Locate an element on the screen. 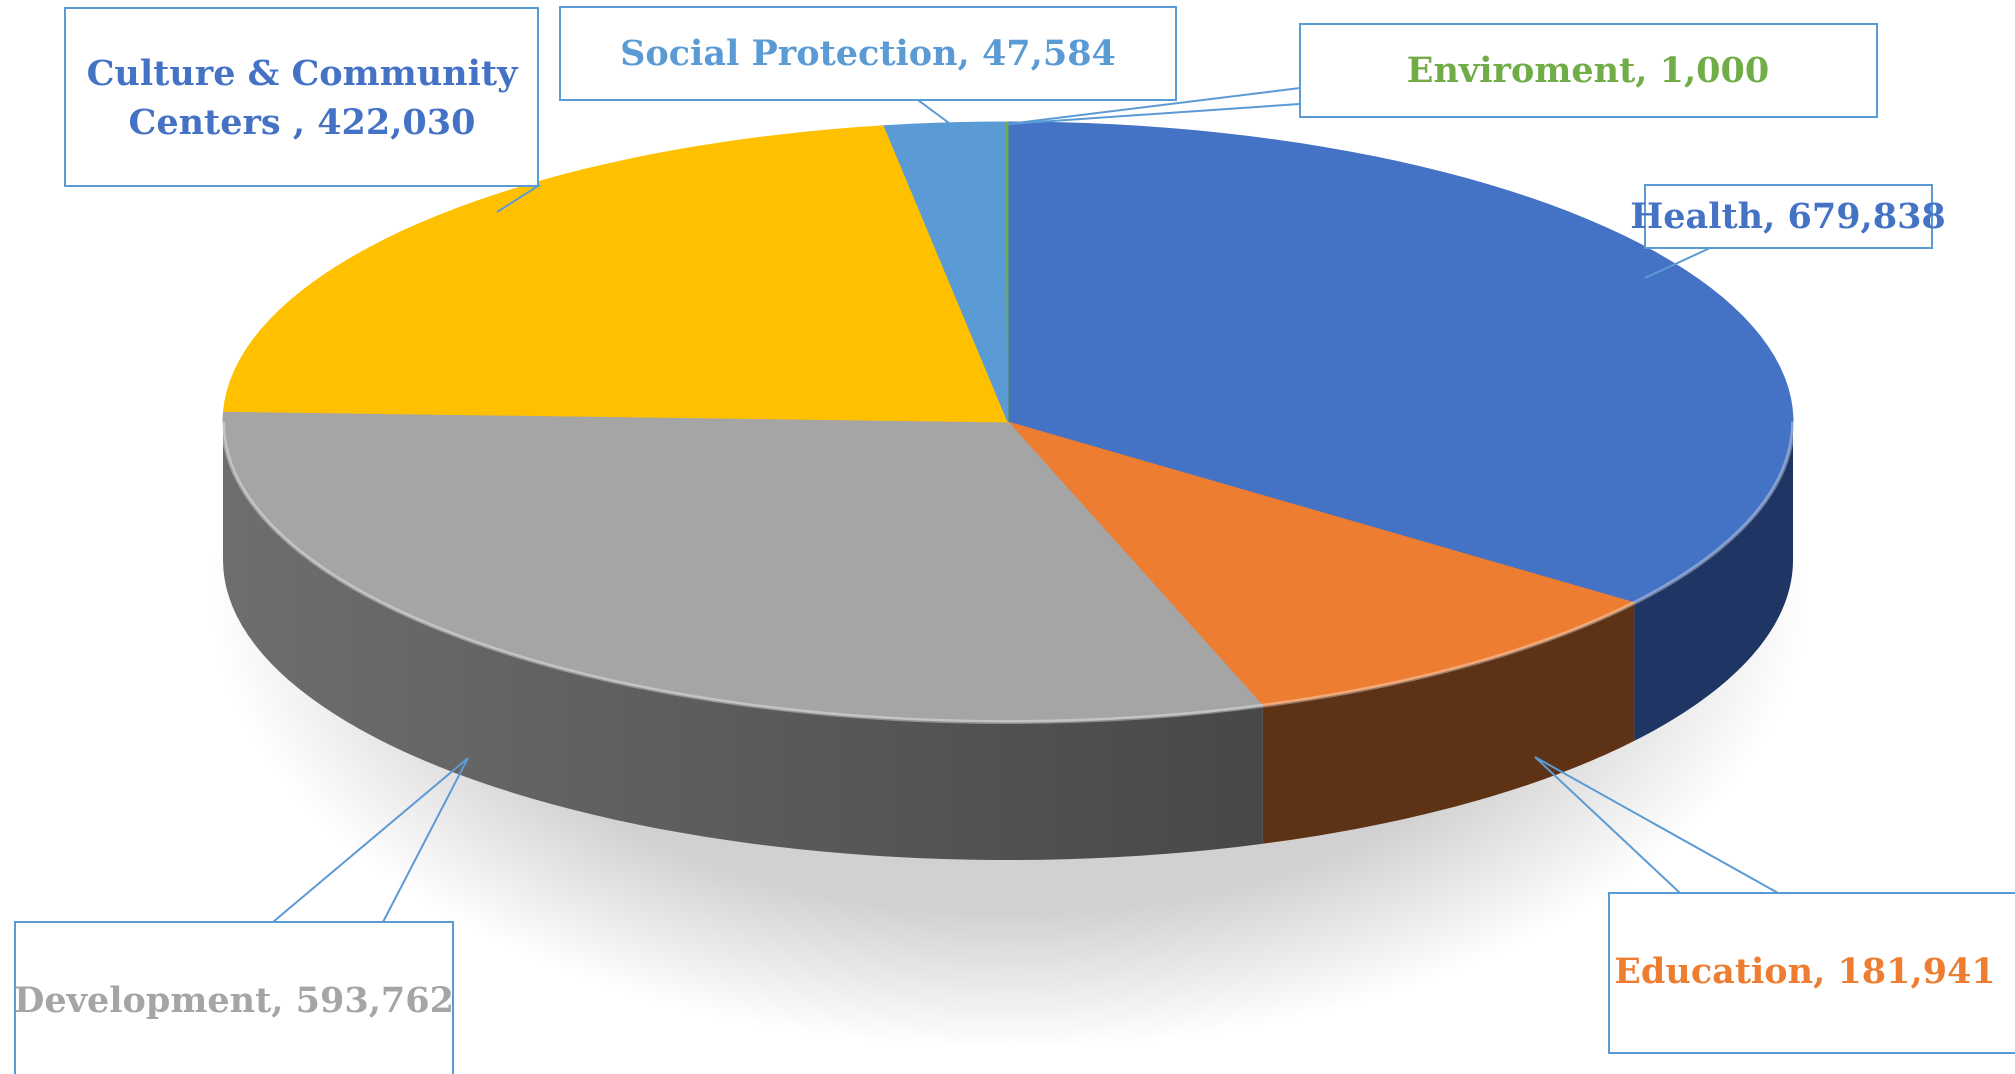  label-development: Development, 593,762 is located at coordinates (234, 1000).